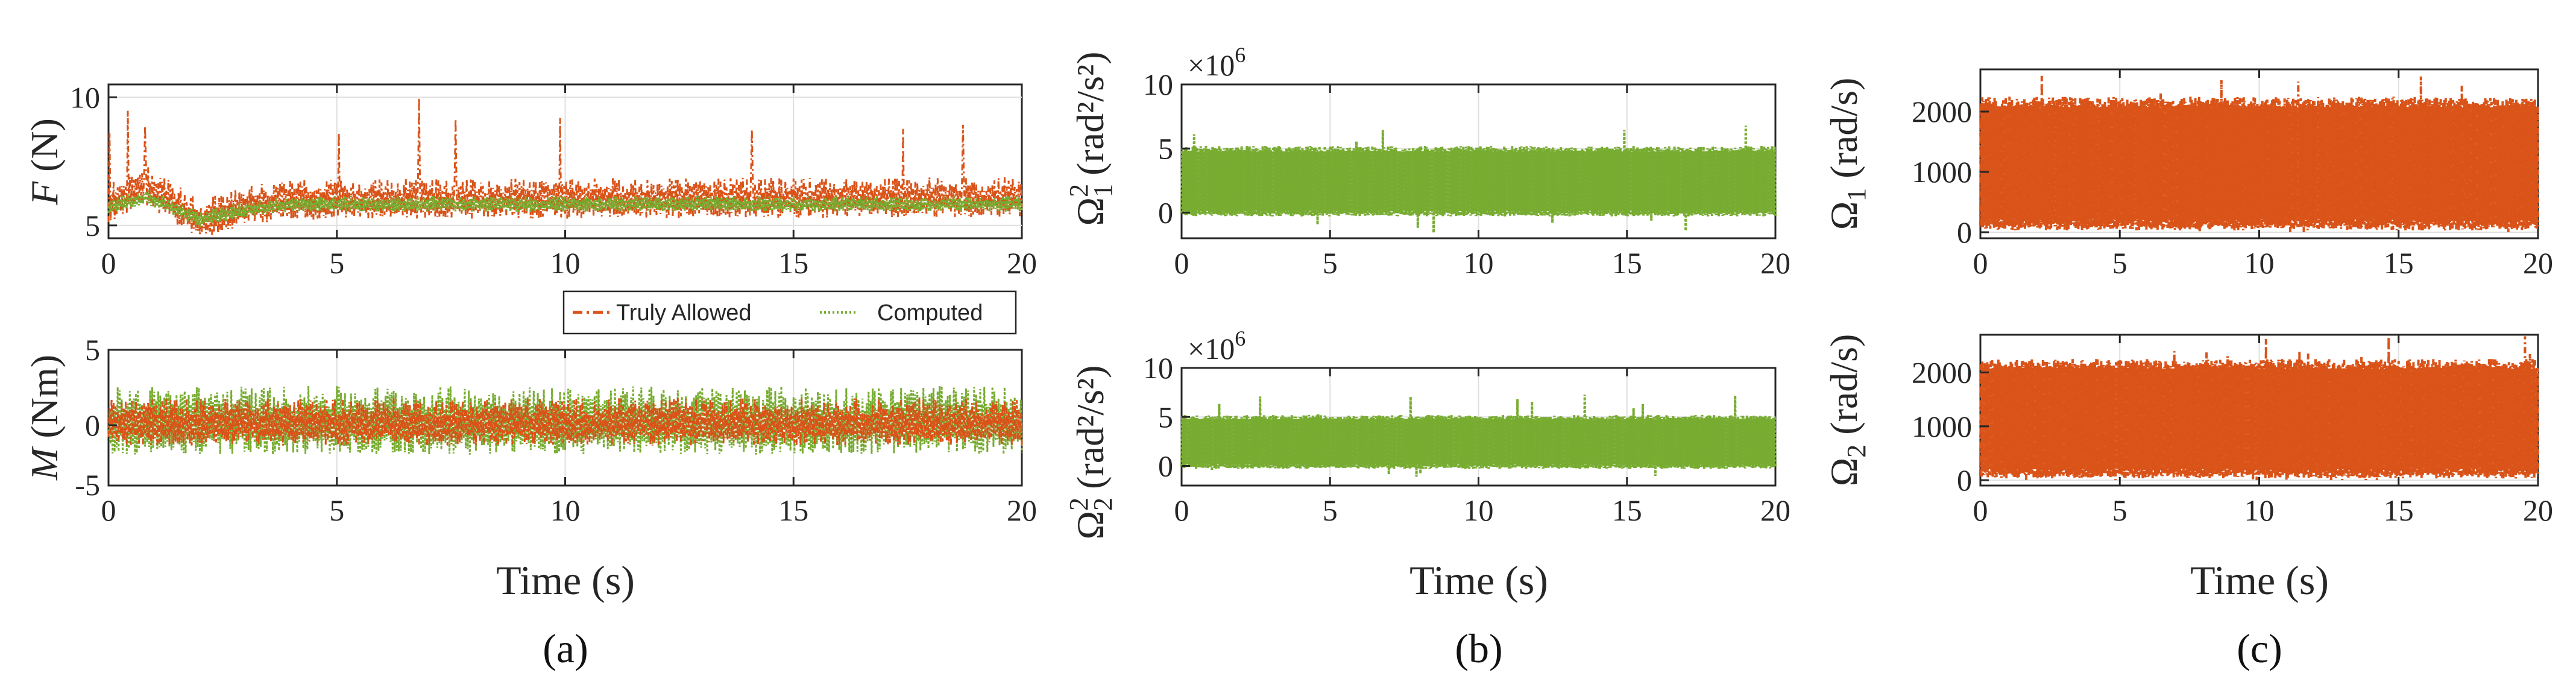 Image resolution: width=2576 pixels, height=687 pixels. Describe the element at coordinates (44, 463) in the screenshot. I see `y-axis-var: M` at that location.